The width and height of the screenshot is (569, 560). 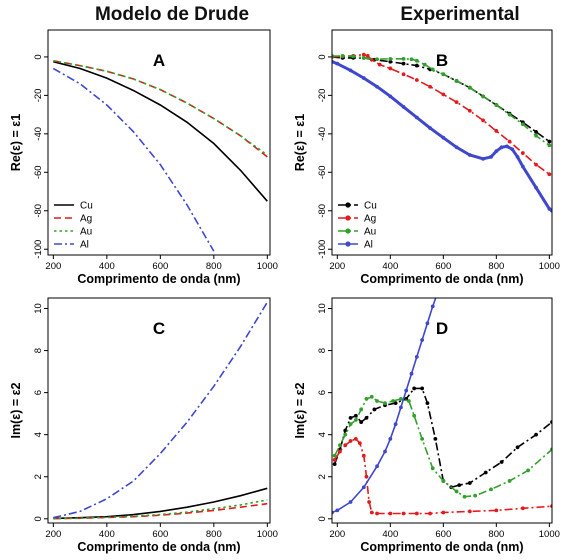 I want to click on y-tick-label: -60, so click(x=322, y=172).